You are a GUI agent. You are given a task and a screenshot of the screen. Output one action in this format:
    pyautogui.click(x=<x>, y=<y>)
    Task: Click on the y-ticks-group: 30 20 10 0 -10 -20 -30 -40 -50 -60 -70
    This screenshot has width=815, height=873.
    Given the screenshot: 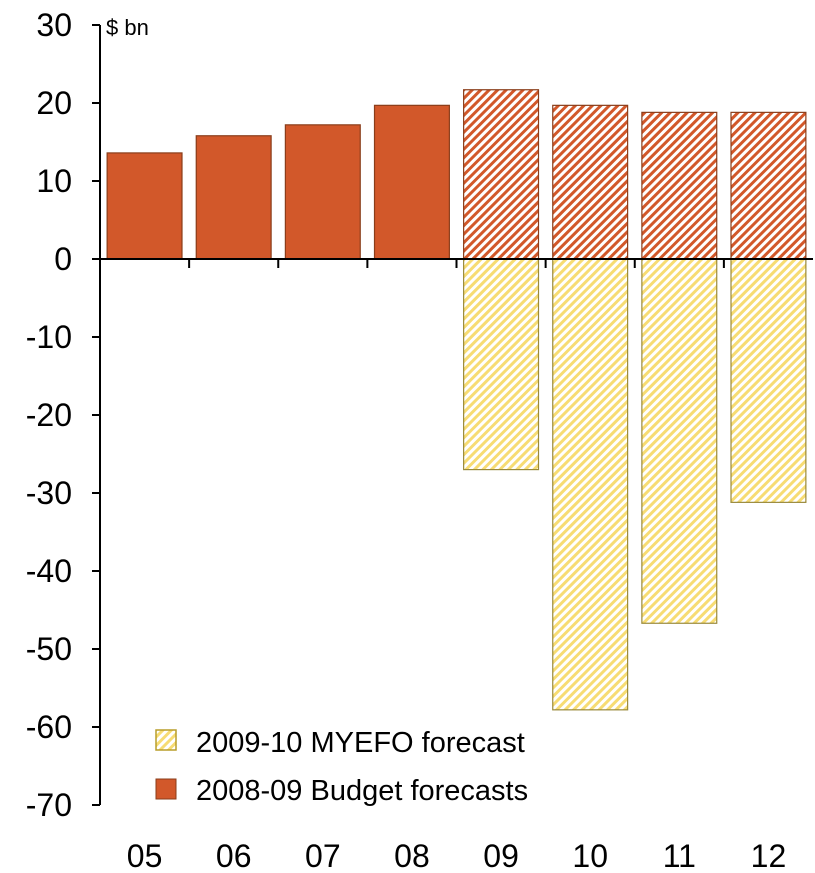 What is the action you would take?
    pyautogui.click(x=63, y=415)
    